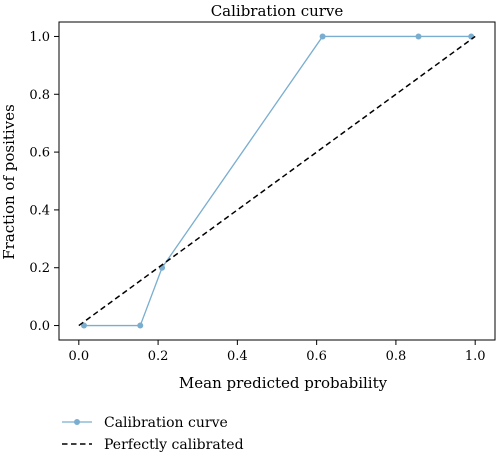 The width and height of the screenshot is (500, 457). Describe the element at coordinates (39, 37) in the screenshot. I see `y-tick-label: 1.0` at that location.